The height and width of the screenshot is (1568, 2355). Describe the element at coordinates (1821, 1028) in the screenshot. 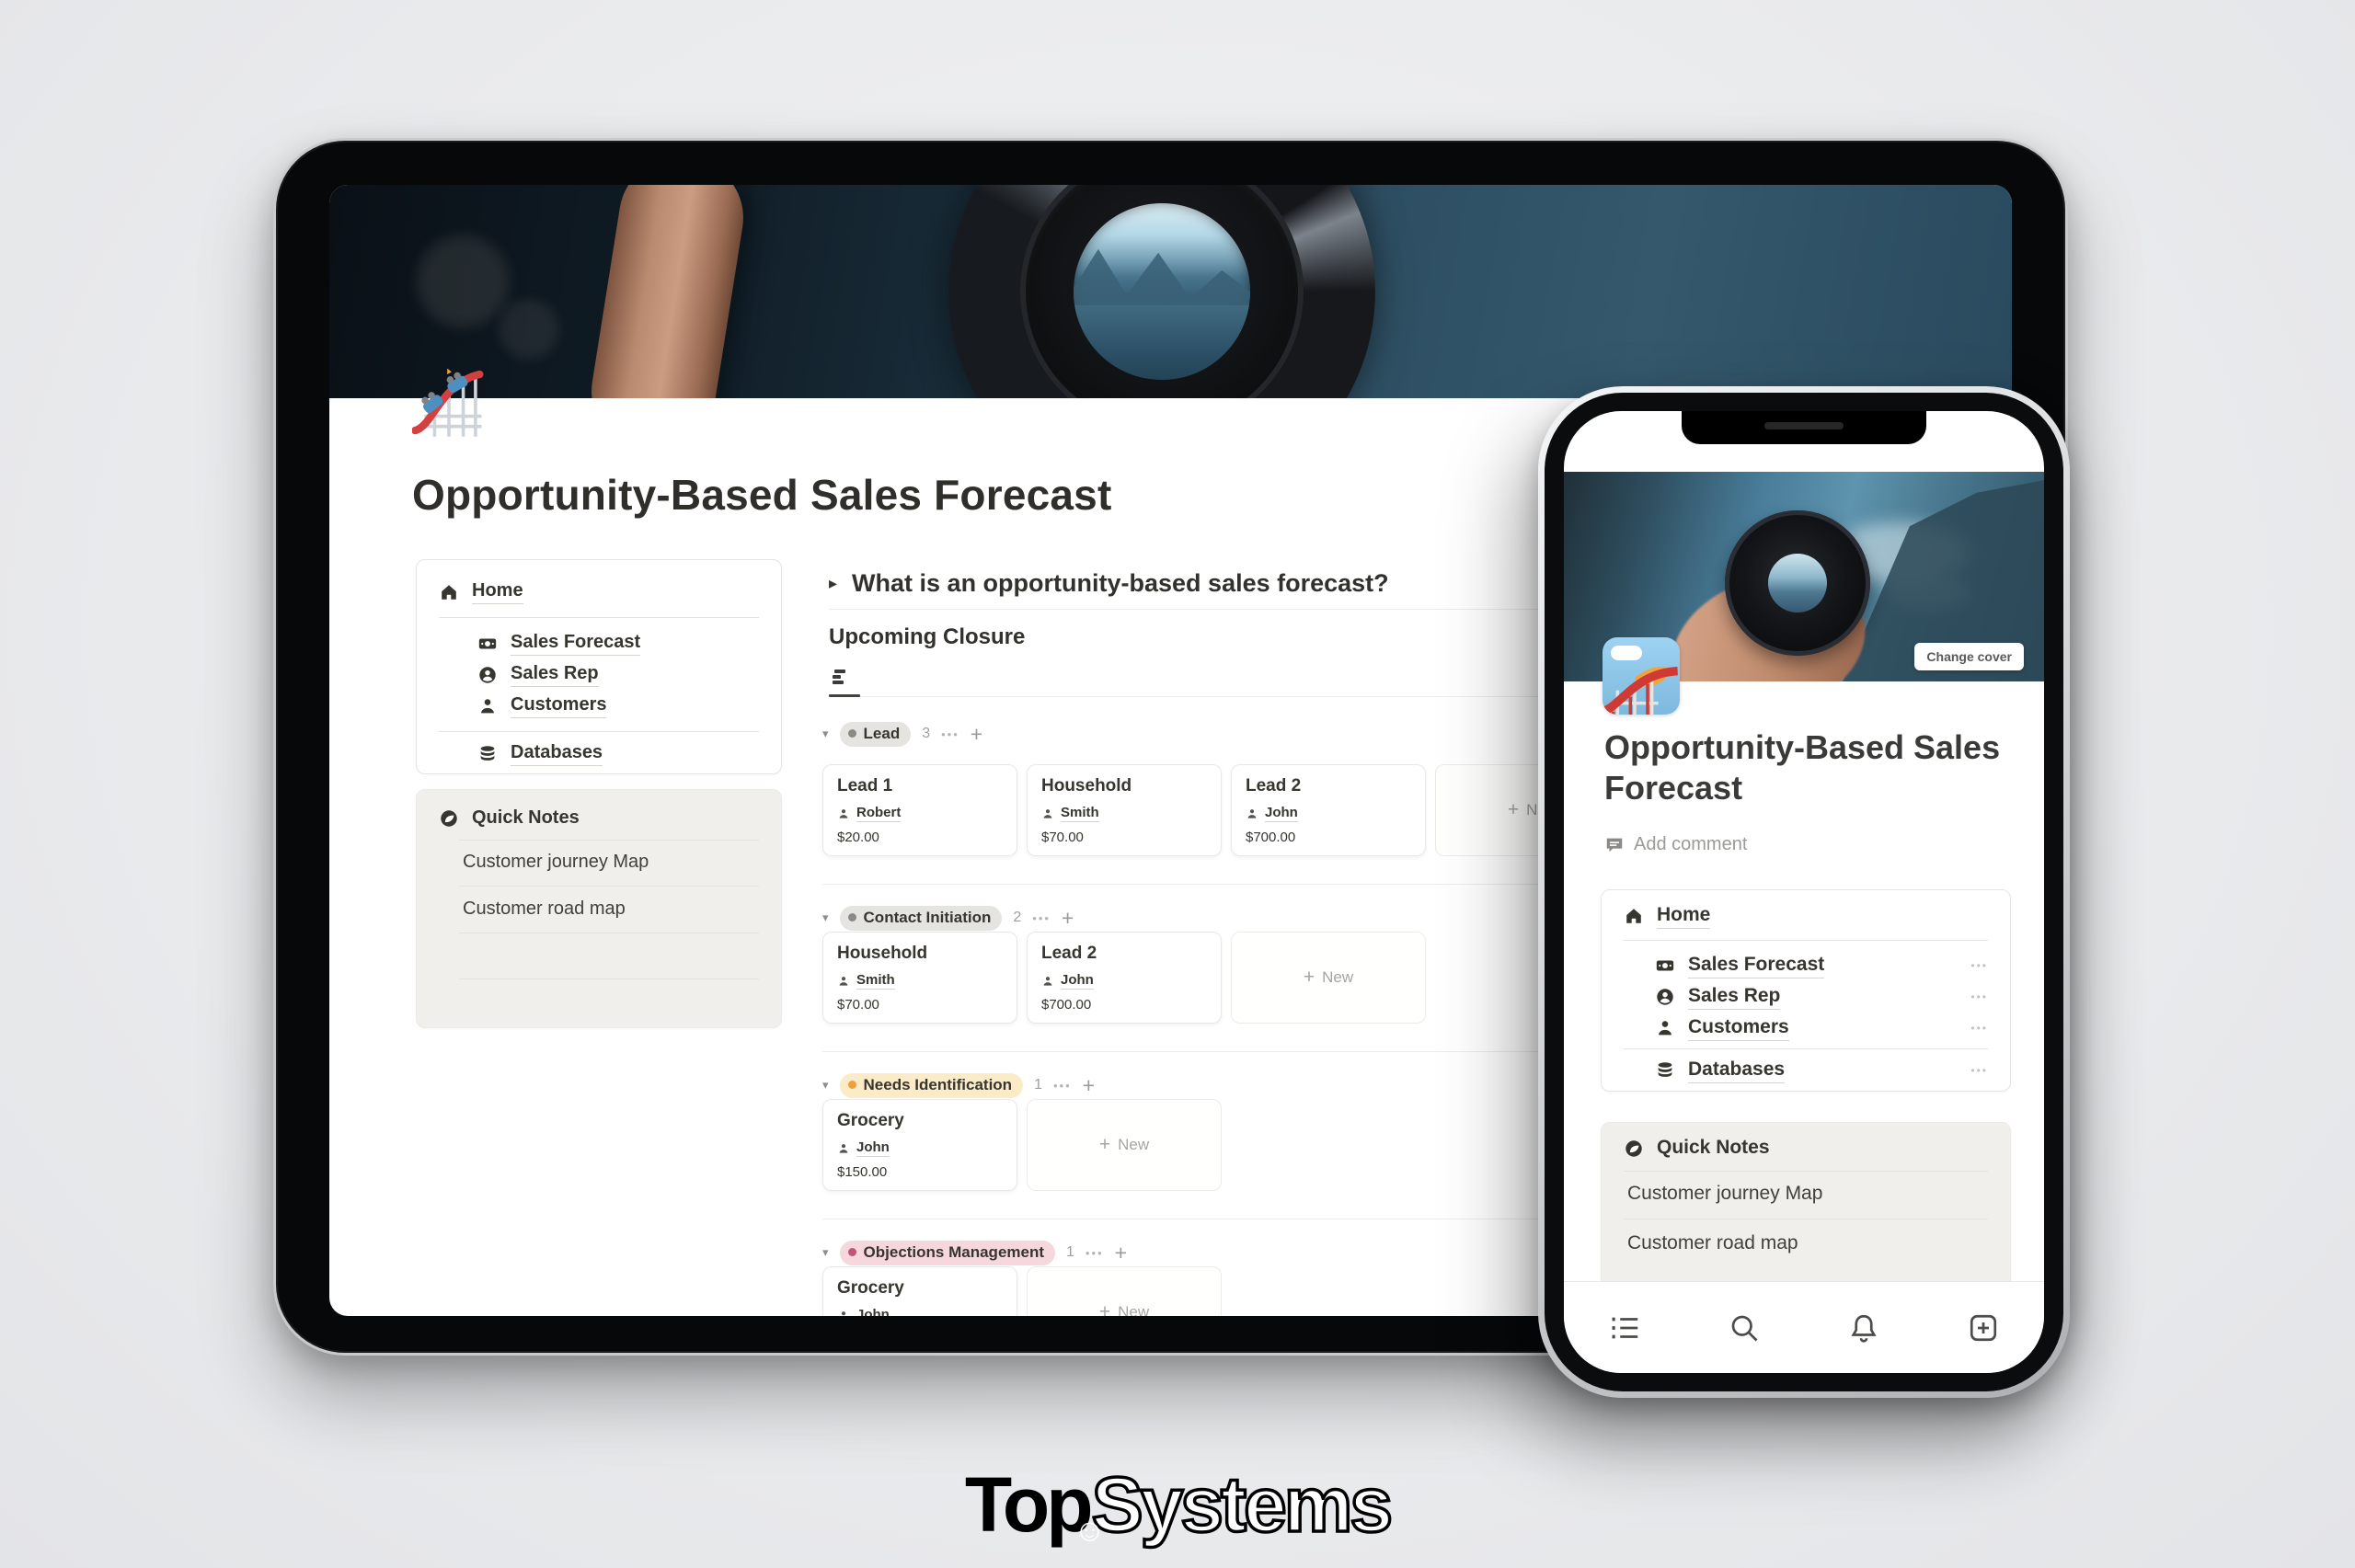

I see `sidebar-item-customers: Customers •••` at that location.